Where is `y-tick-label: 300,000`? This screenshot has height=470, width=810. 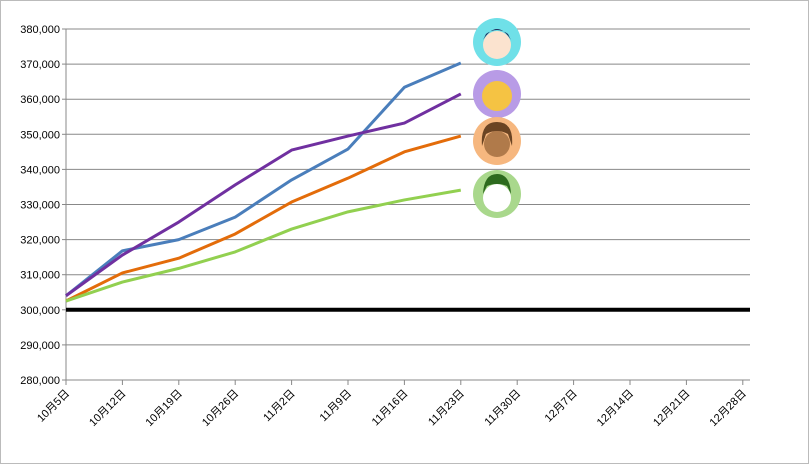 y-tick-label: 300,000 is located at coordinates (40, 311).